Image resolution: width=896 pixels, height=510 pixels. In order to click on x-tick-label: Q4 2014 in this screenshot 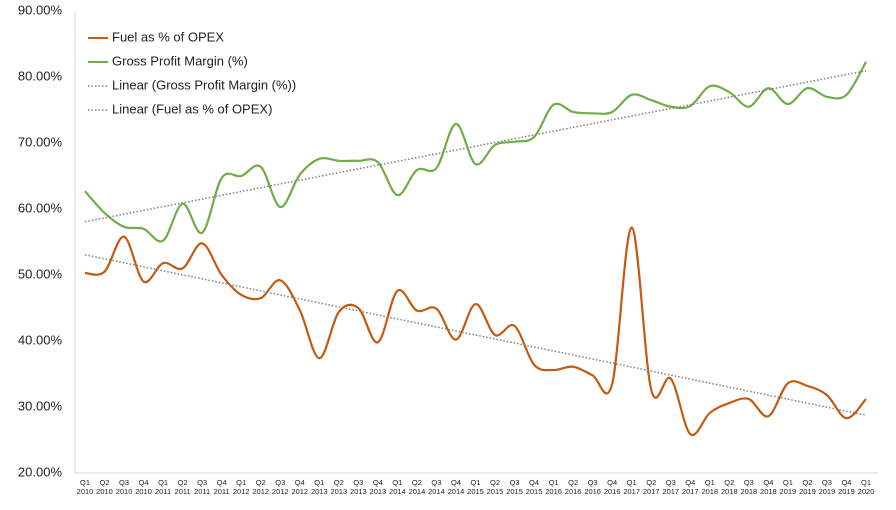, I will do `click(456, 487)`.